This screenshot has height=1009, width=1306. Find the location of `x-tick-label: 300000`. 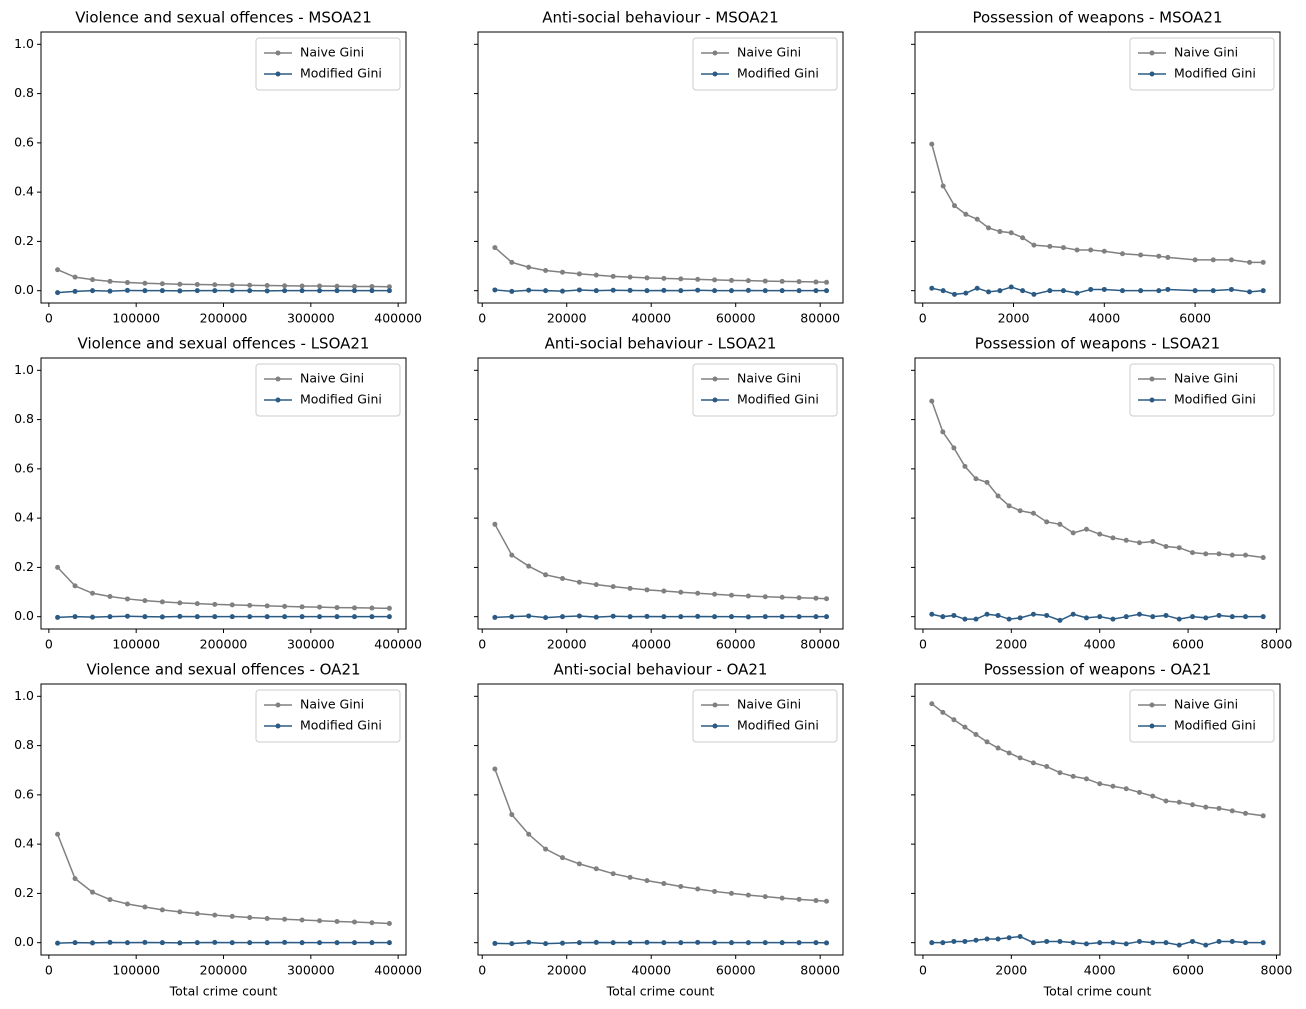

x-tick-label: 300000 is located at coordinates (311, 644).